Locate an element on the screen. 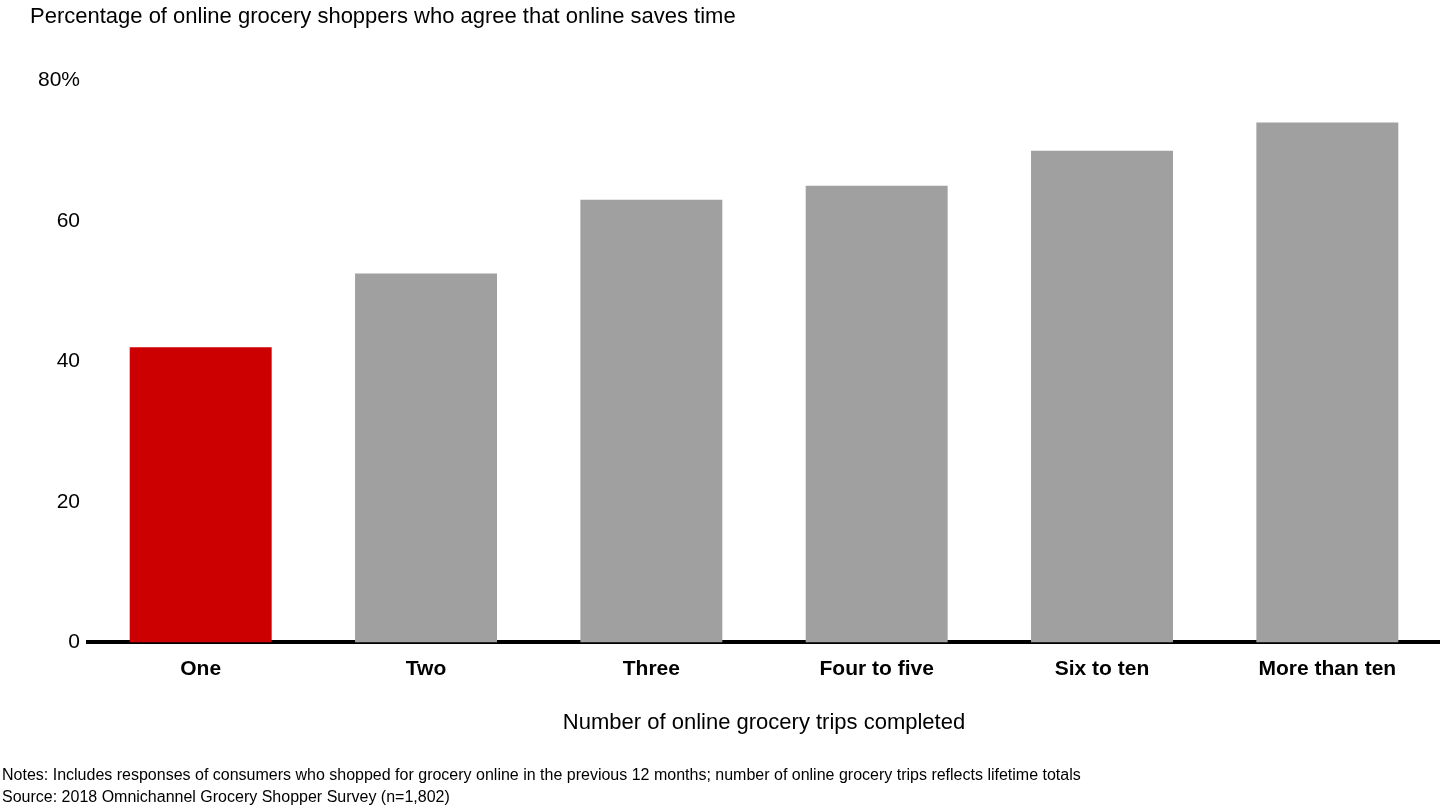  y-tick-label: 40 is located at coordinates (68, 360).